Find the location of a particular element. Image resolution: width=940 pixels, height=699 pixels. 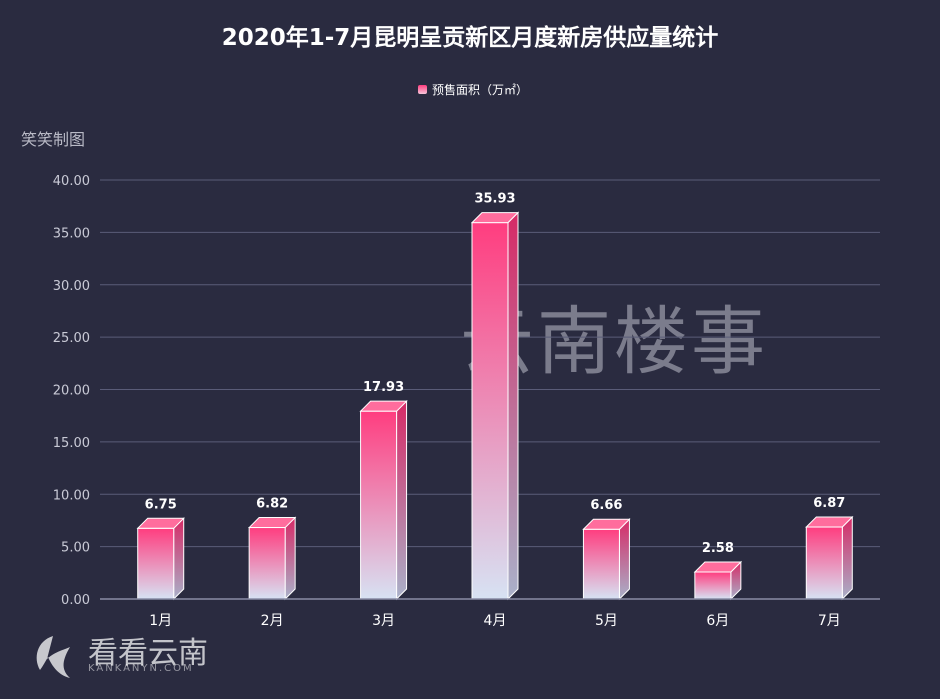

kankanyn-logo: 看看云南 KANKANYN.COM is located at coordinates (128, 654).